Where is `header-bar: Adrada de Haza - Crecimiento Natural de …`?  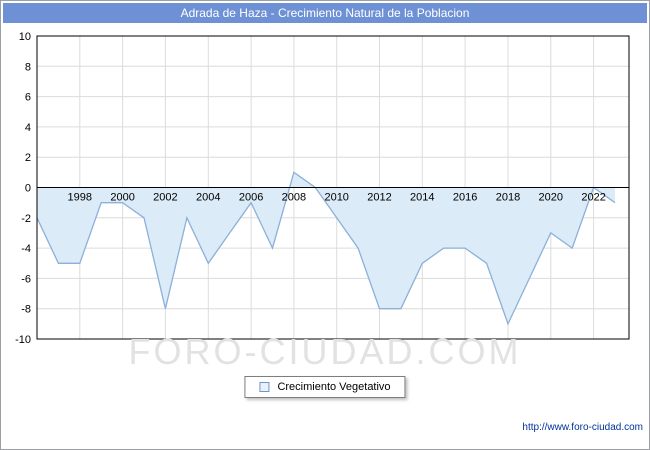
header-bar: Adrada de Haza - Crecimiento Natural de … is located at coordinates (325, 13).